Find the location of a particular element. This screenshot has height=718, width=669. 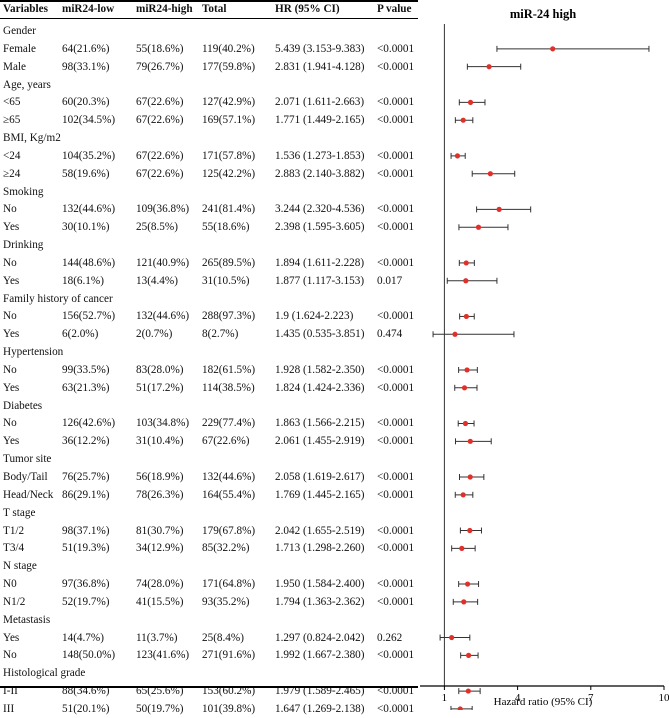

cell-hr-text: 2.398 (1.595-3.605) is located at coordinates (320, 227).